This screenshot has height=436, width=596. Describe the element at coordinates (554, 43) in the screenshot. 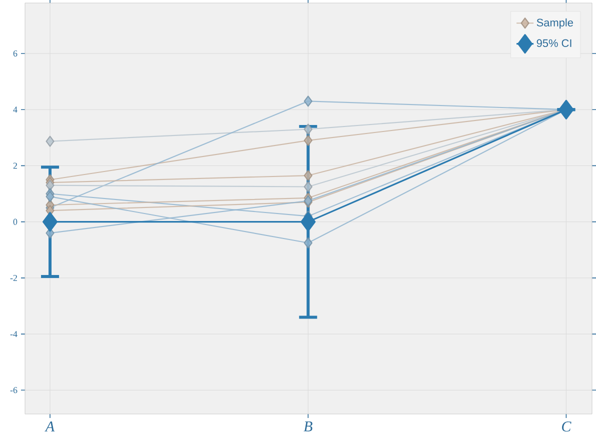

I see `legend-label: 95% CI` at that location.